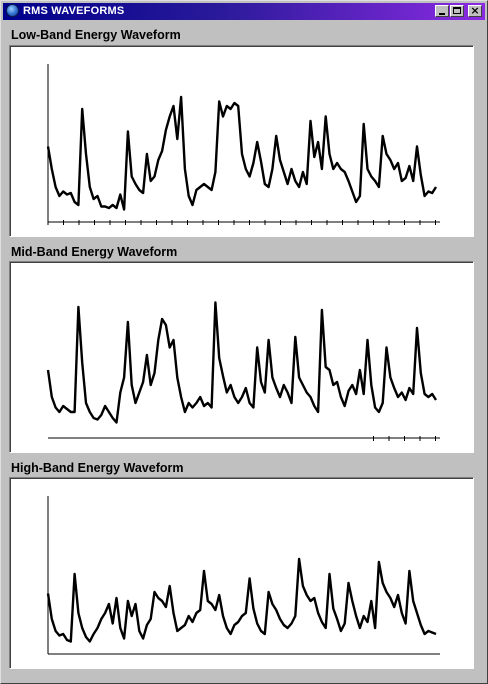 The width and height of the screenshot is (488, 684). I want to click on maximize-button, so click(457, 11).